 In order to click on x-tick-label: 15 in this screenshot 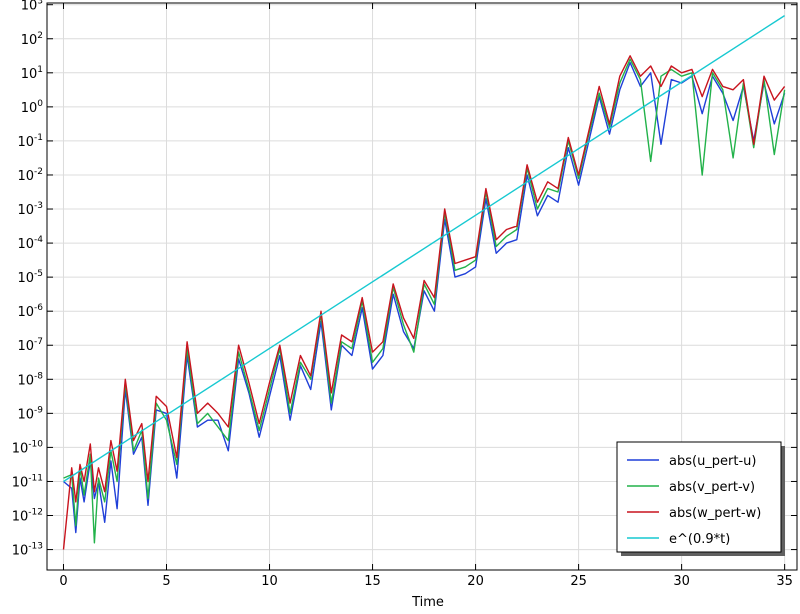, I will do `click(372, 581)`.